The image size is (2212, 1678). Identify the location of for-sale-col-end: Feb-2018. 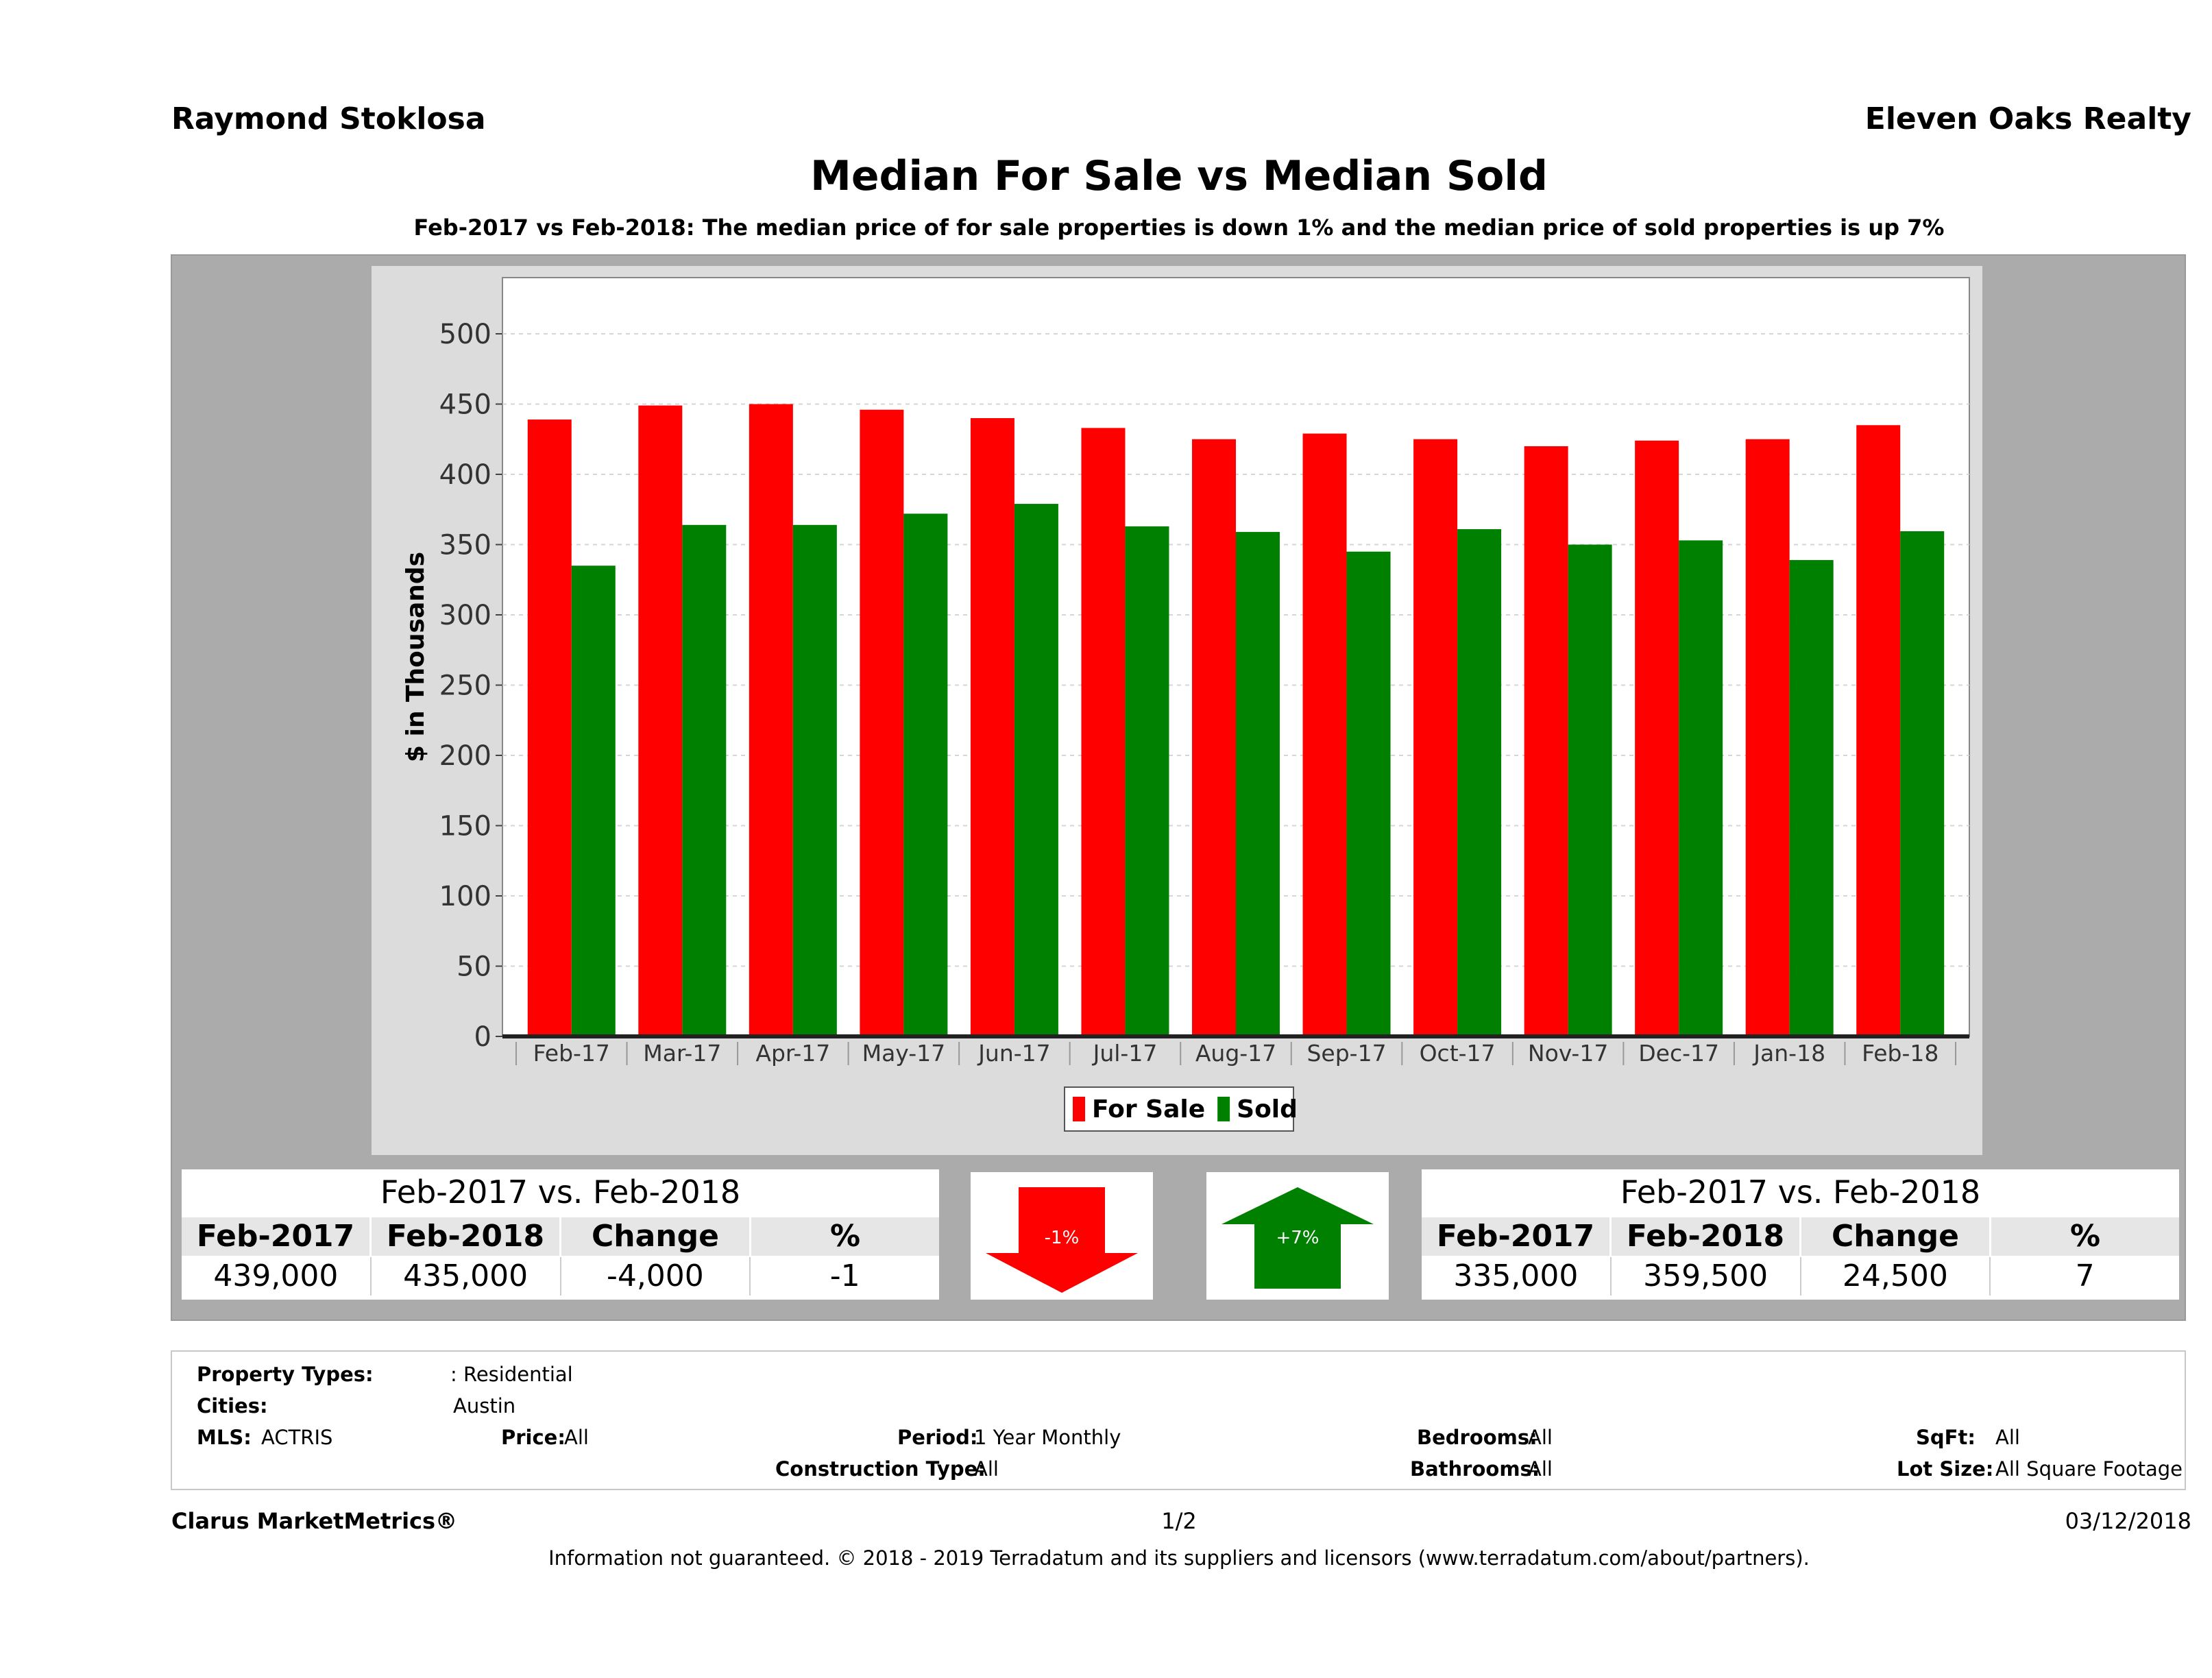
(467, 1236).